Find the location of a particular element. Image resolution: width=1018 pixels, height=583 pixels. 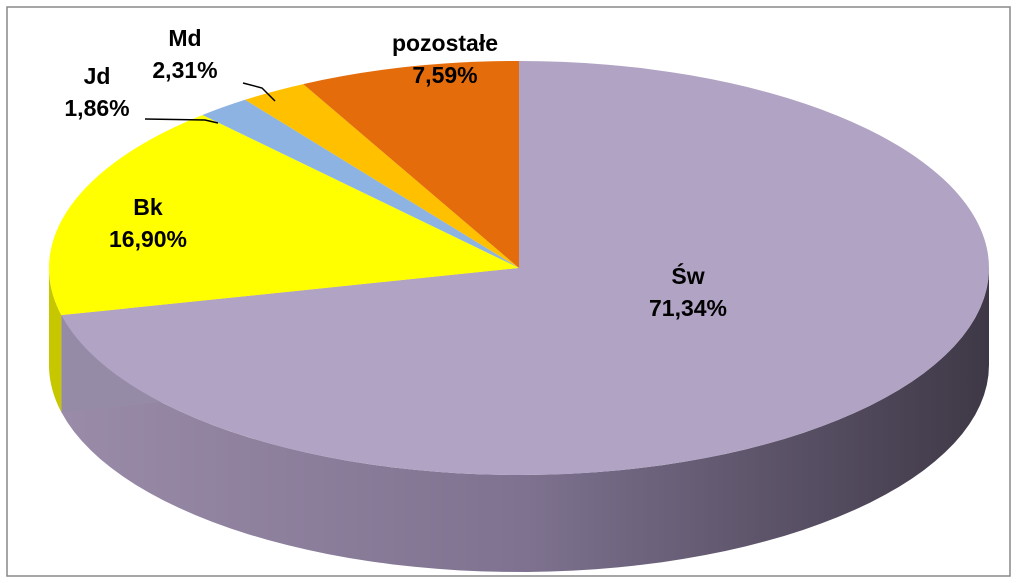

slice-side is located at coordinates (55, 340).